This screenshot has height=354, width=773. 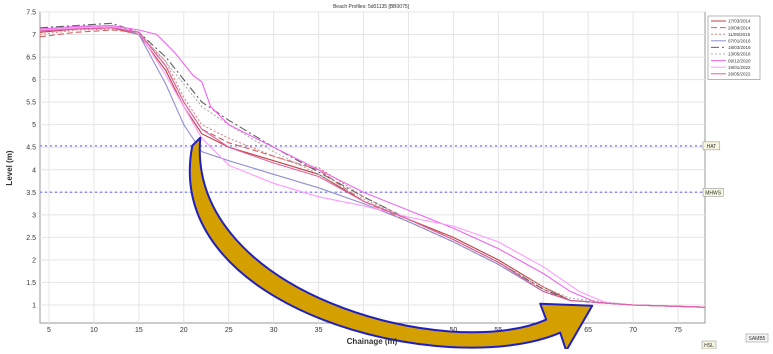 What do you see at coordinates (274, 330) in the screenshot?
I see `x-tick-label: 30` at bounding box center [274, 330].